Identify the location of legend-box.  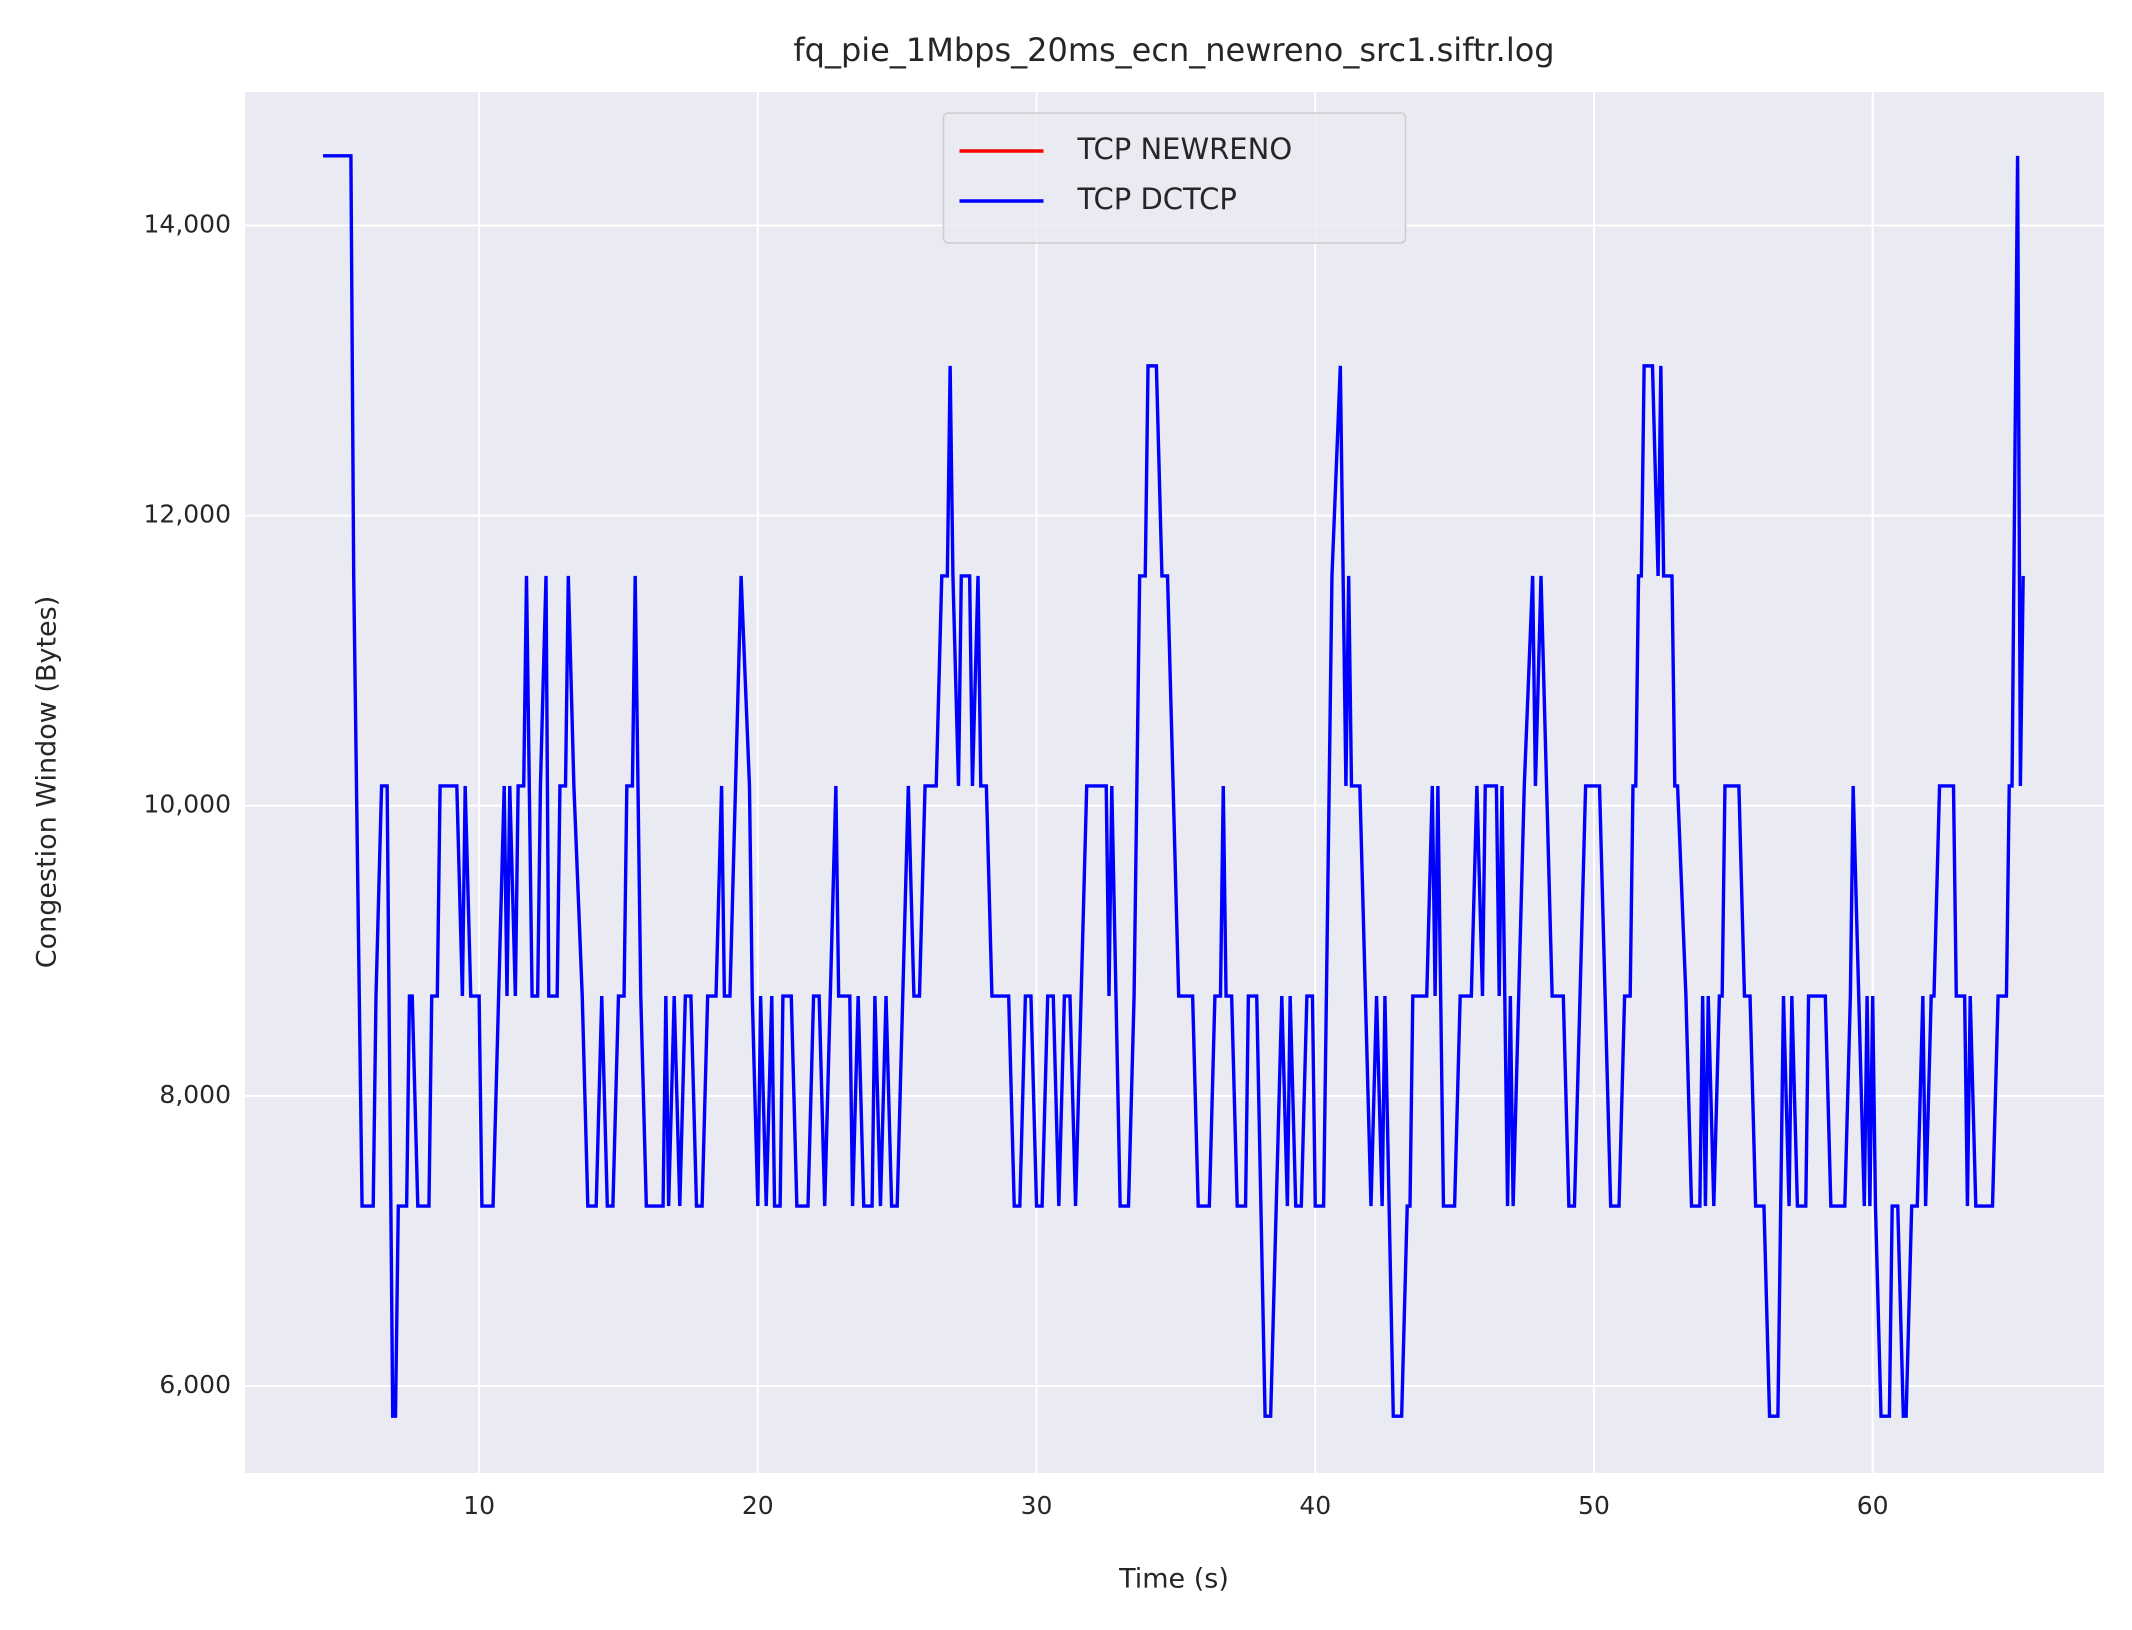
(1174, 178).